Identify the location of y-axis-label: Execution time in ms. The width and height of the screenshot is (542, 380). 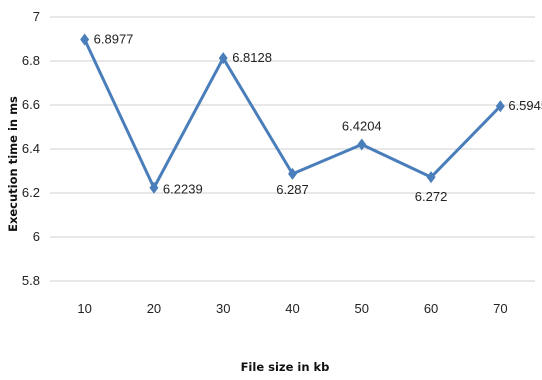
(13, 164).